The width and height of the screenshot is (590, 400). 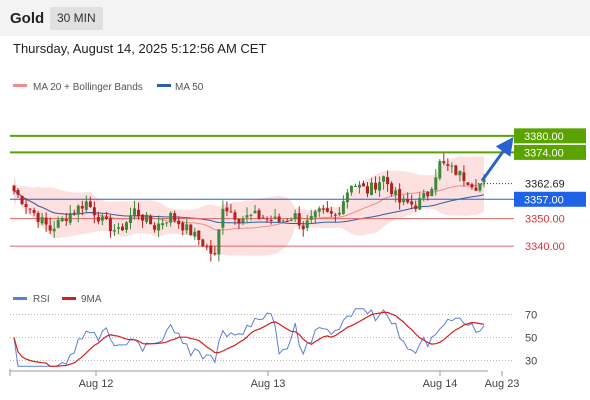 What do you see at coordinates (140, 48) in the screenshot?
I see `timestamp: Thursday, August 14, 2025 5:12:56 AM CET` at bounding box center [140, 48].